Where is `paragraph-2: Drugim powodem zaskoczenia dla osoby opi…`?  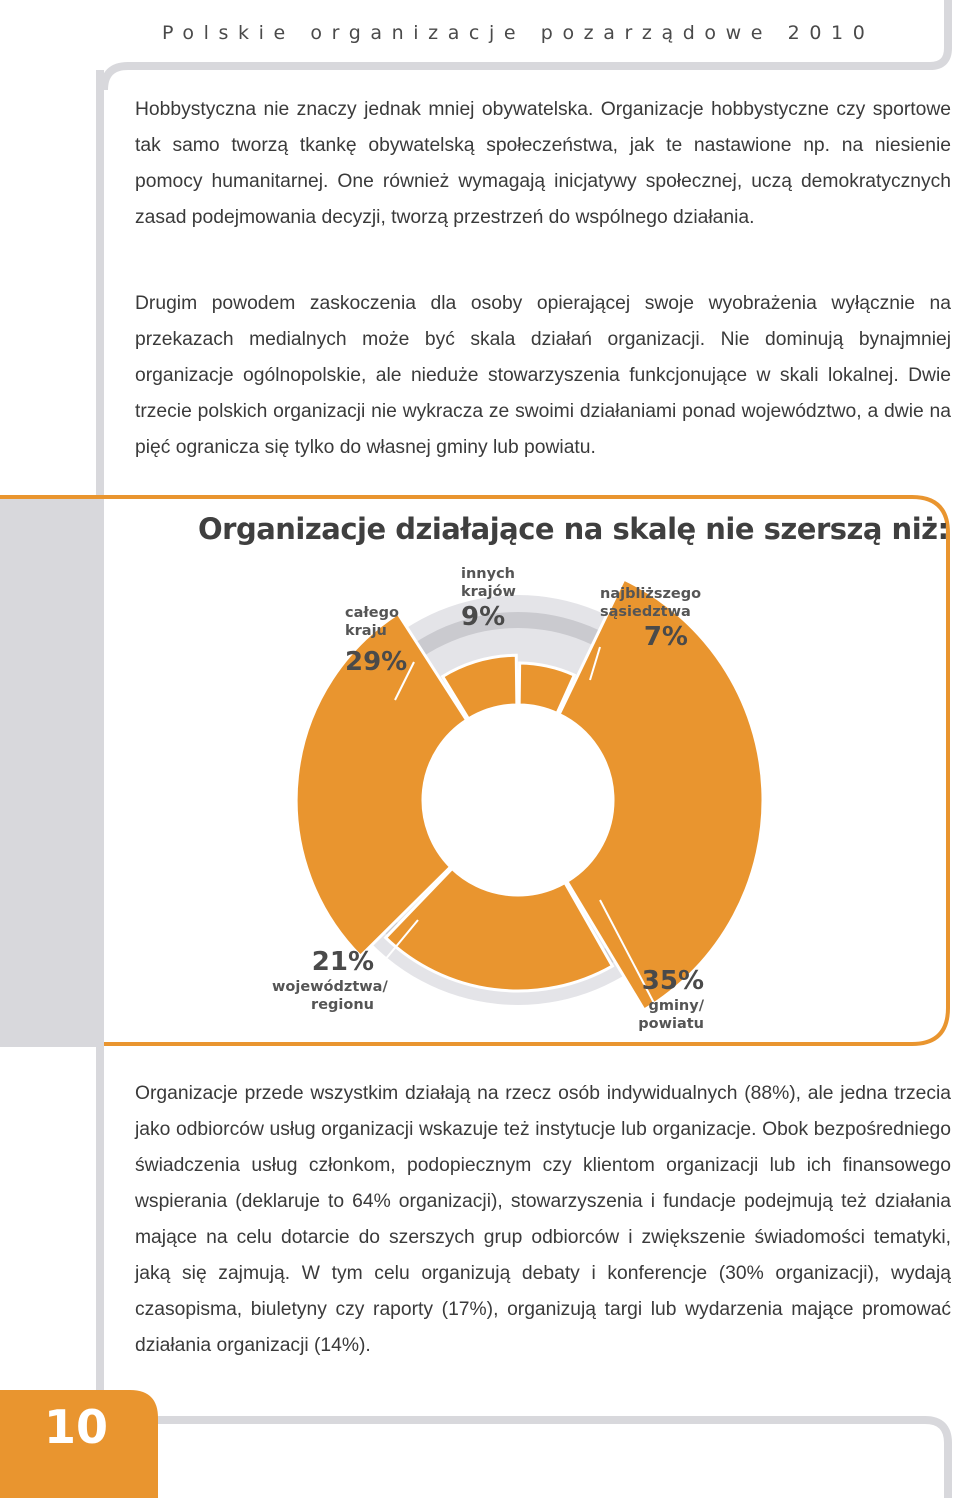 paragraph-2: Drugim powodem zaskoczenia dla osoby opi… is located at coordinates (543, 375).